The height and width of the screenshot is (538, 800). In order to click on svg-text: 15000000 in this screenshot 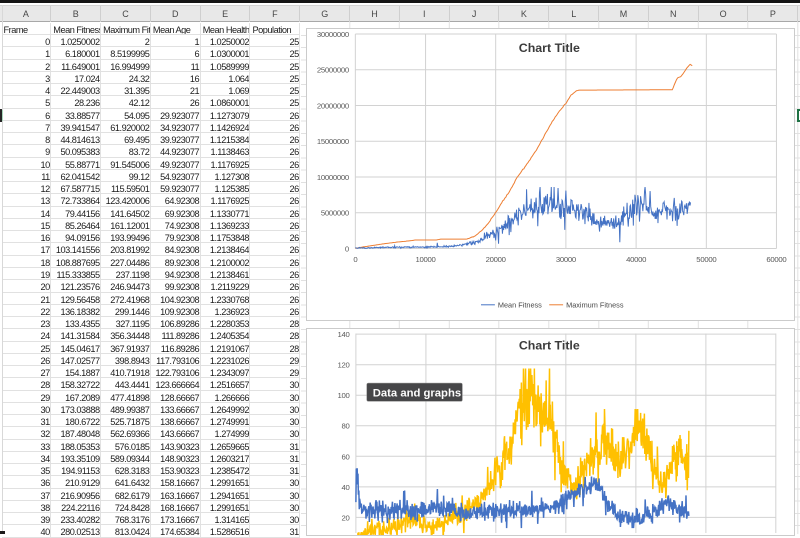, I will do `click(332, 141)`.